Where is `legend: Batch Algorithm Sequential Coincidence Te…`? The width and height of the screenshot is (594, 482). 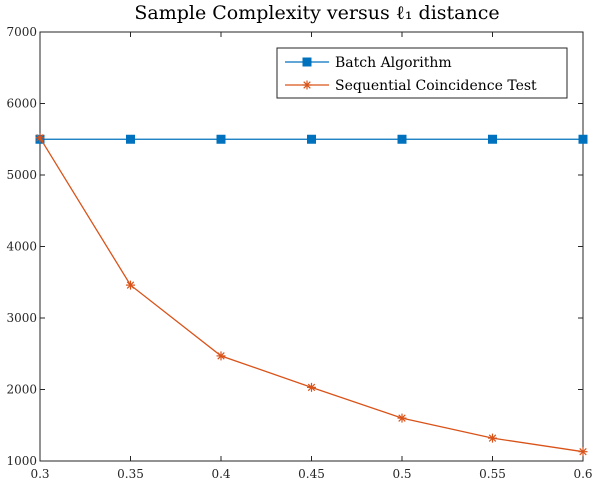 legend: Batch Algorithm Sequential Coincidence Te… is located at coordinates (422, 73).